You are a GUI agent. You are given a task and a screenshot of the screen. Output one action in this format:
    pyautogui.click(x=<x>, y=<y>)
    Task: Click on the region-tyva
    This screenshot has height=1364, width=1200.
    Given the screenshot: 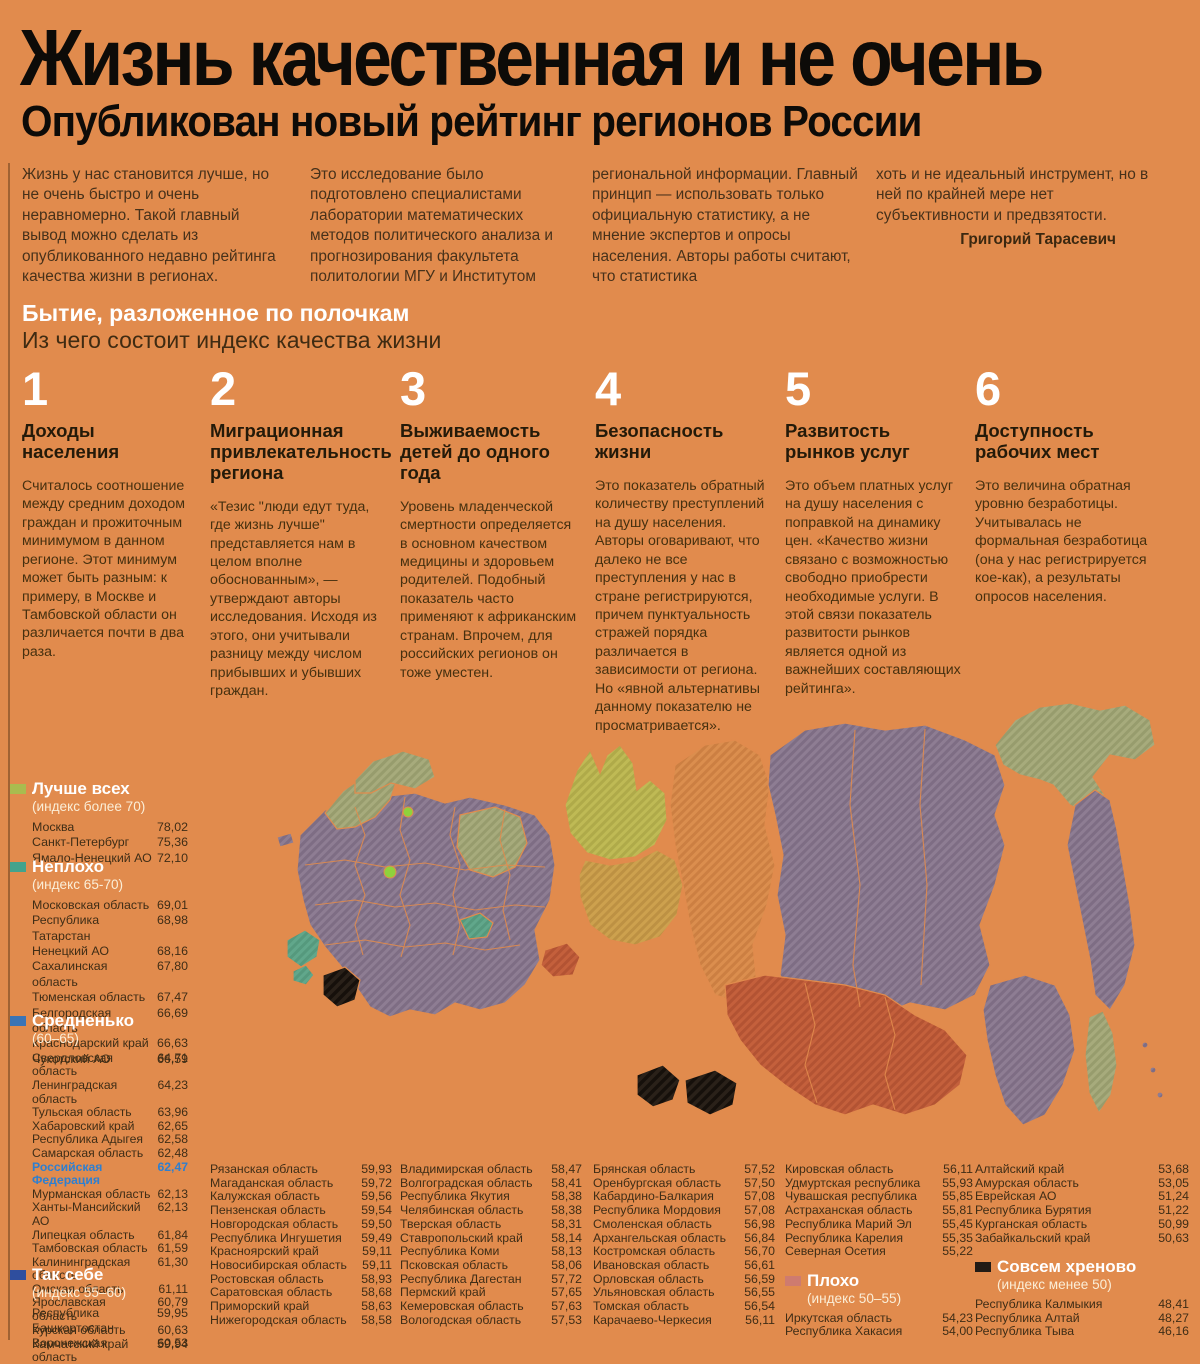 What is the action you would take?
    pyautogui.click(x=711, y=1092)
    